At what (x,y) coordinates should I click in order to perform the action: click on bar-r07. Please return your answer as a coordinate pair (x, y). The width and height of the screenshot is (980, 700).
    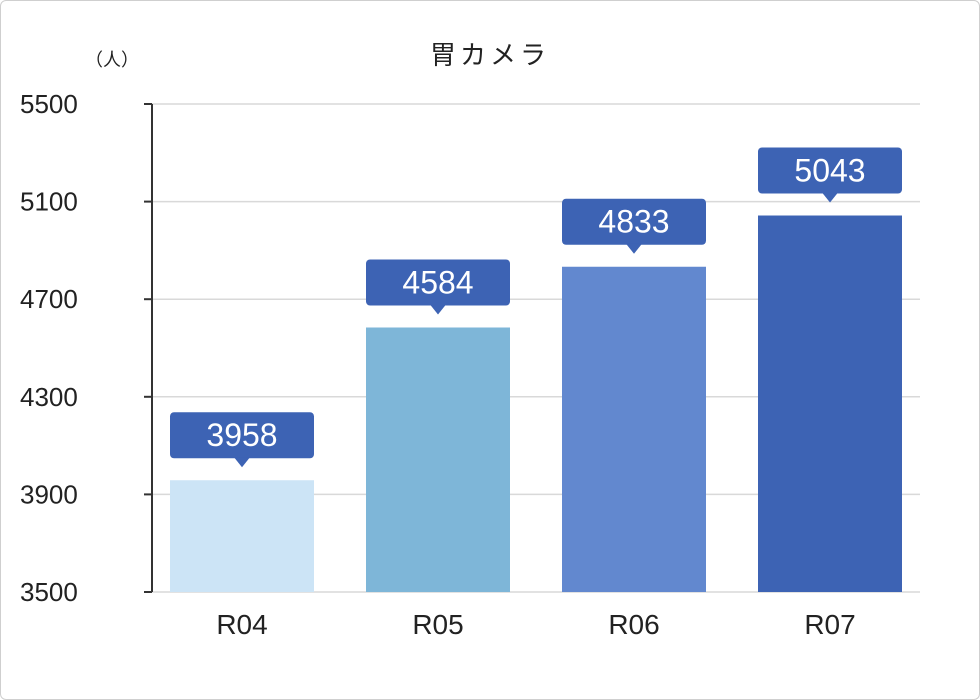
    Looking at the image, I should click on (830, 403).